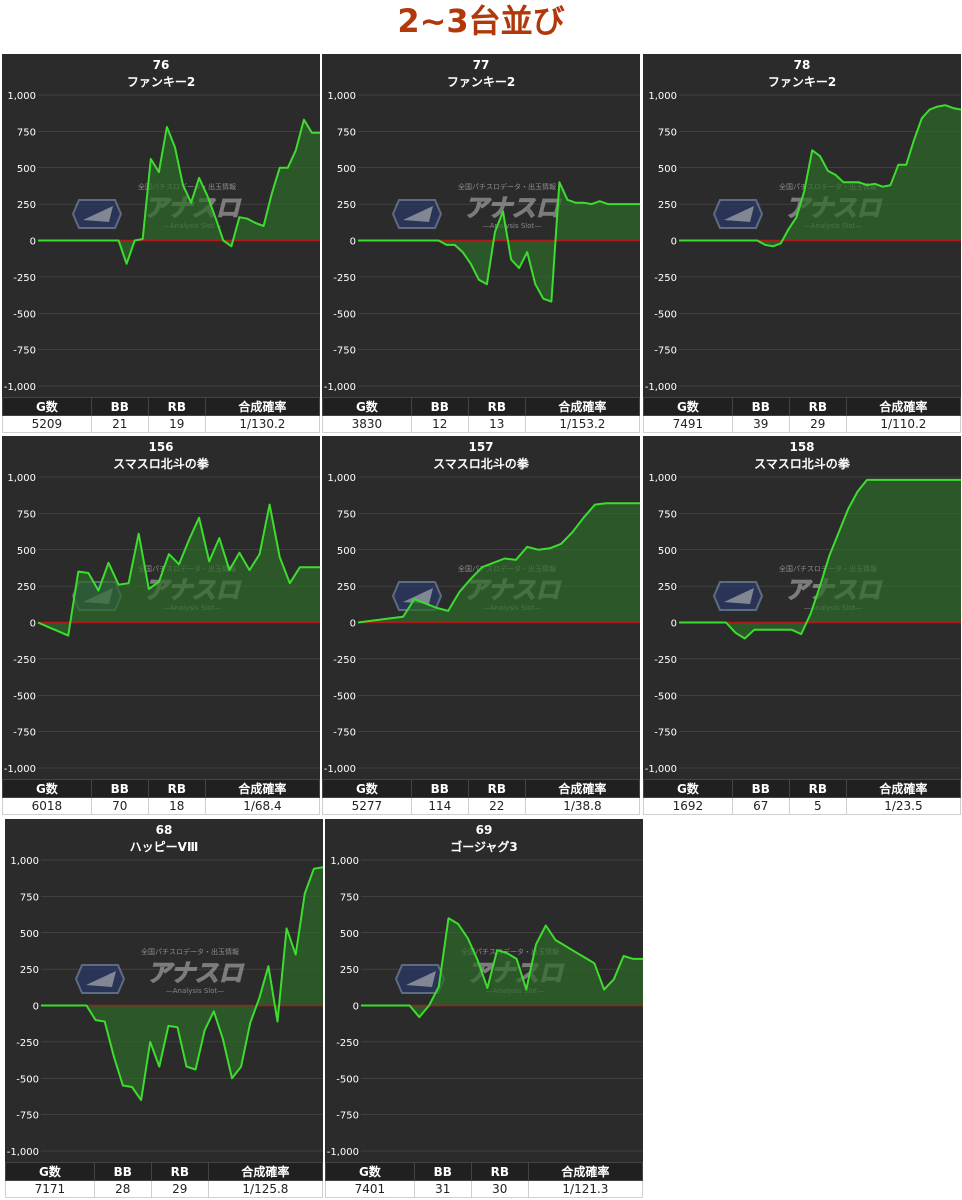 The height and width of the screenshot is (1200, 962). What do you see at coordinates (47, 406) in the screenshot?
I see `stats-header: G数` at bounding box center [47, 406].